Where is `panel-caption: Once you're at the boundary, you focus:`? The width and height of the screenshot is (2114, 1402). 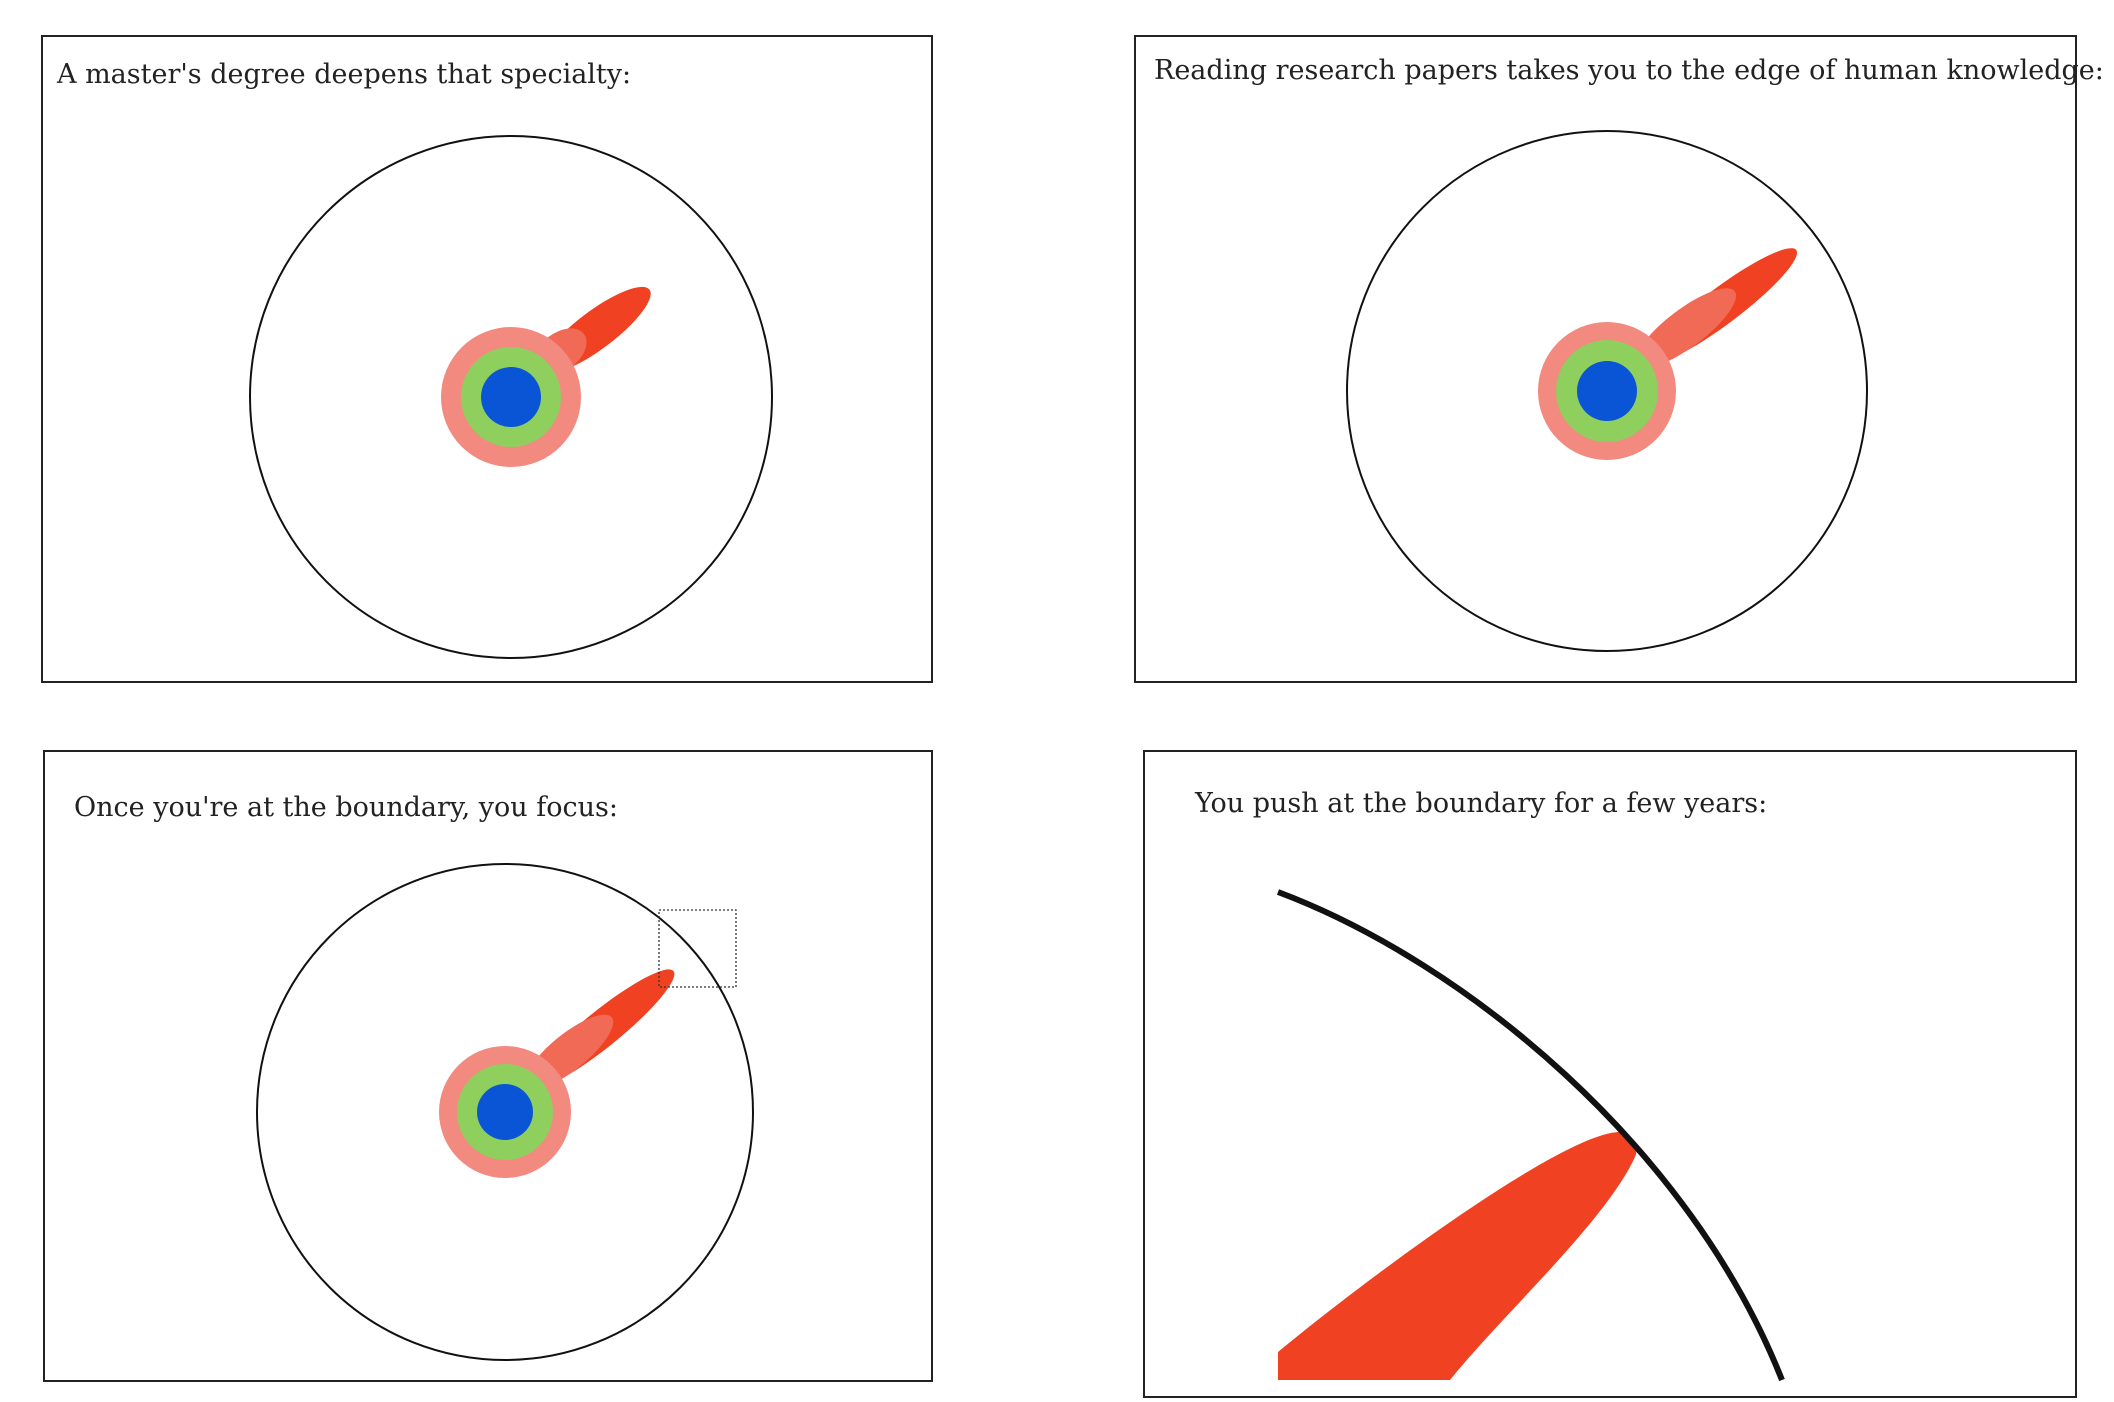
panel-caption: Once you're at the boundary, you focus: is located at coordinates (346, 807).